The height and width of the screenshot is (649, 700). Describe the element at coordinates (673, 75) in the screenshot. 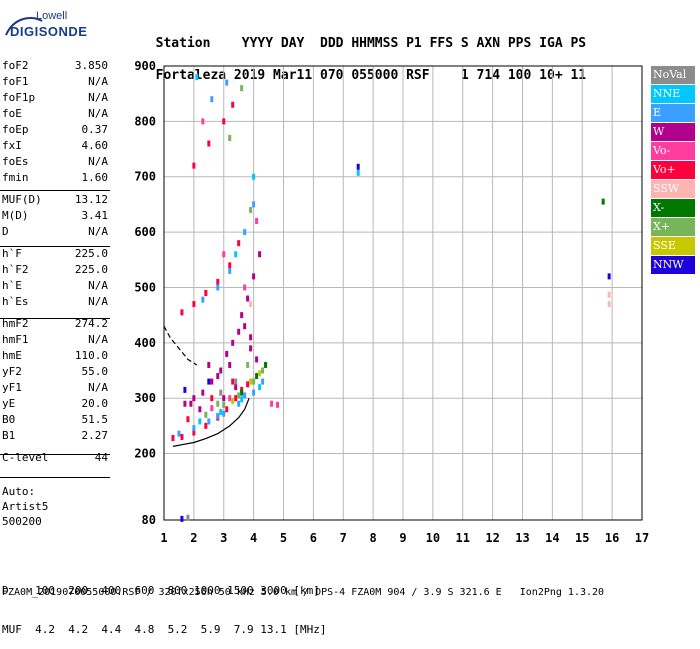

I see `legend-entry: NoVal` at that location.